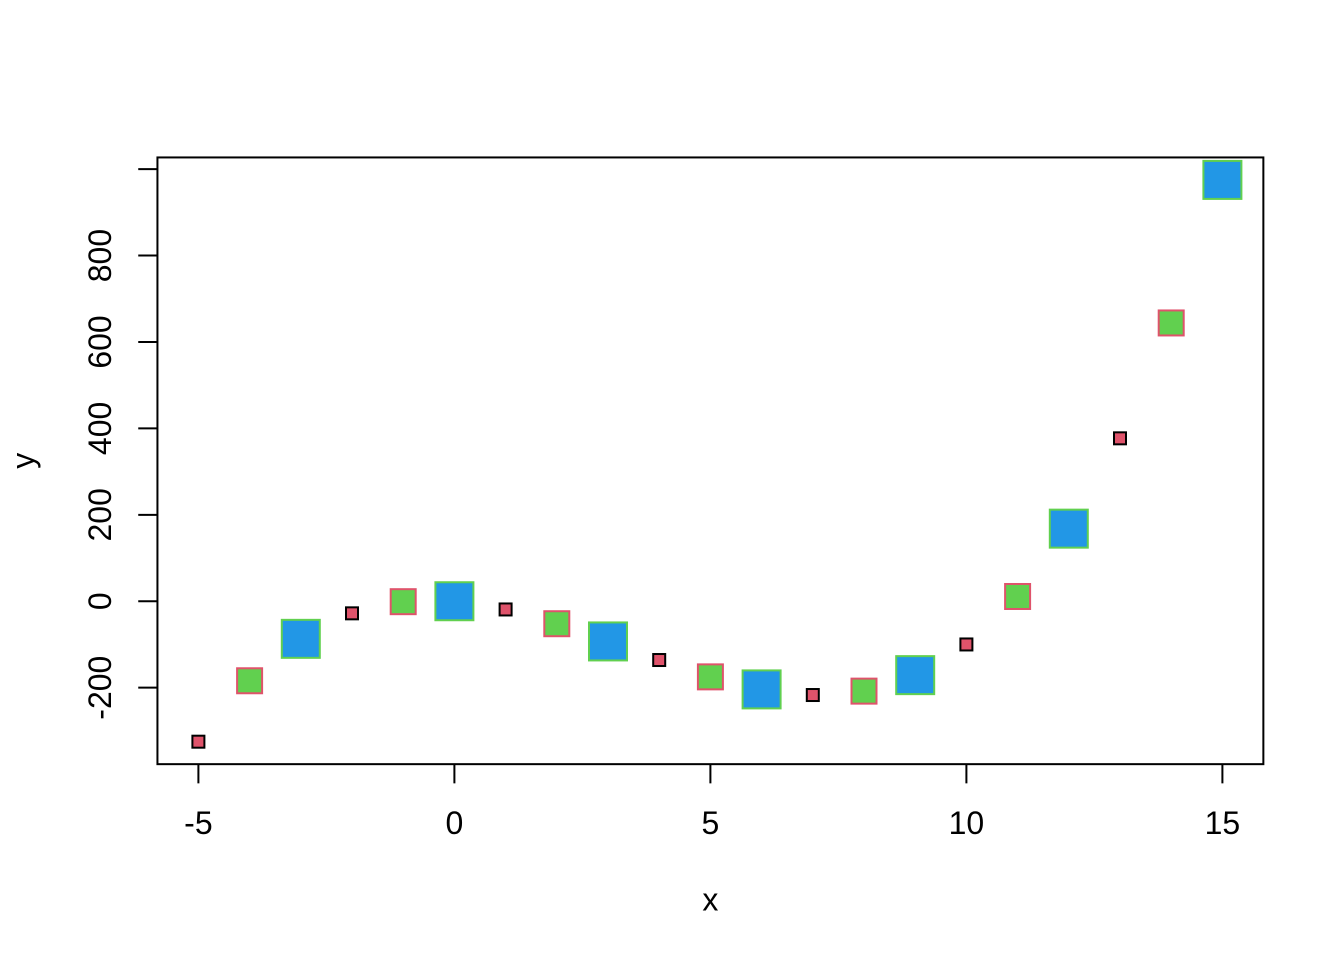 The width and height of the screenshot is (1344, 960). What do you see at coordinates (100, 341) in the screenshot?
I see `svg-text: 600` at bounding box center [100, 341].